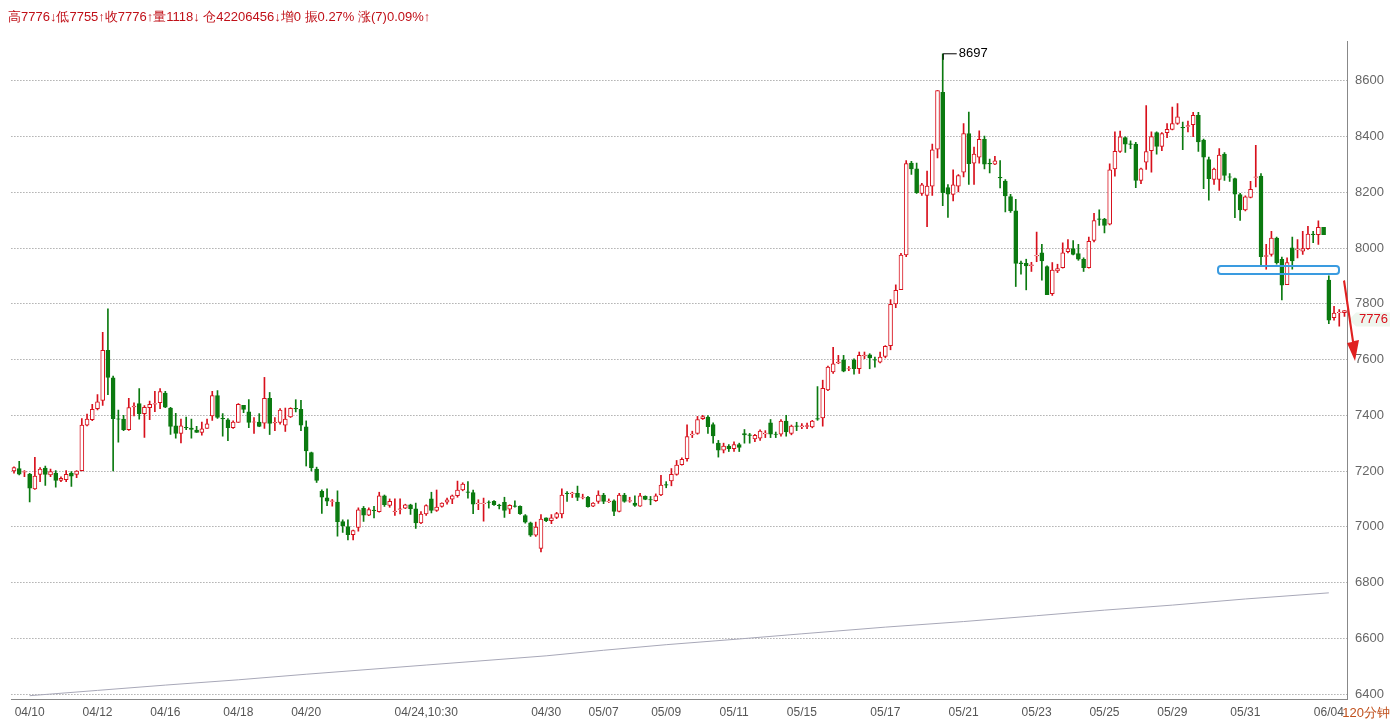 The height and width of the screenshot is (724, 1400). Describe the element at coordinates (1369, 637) in the screenshot. I see `y-tick-label: 6600` at that location.